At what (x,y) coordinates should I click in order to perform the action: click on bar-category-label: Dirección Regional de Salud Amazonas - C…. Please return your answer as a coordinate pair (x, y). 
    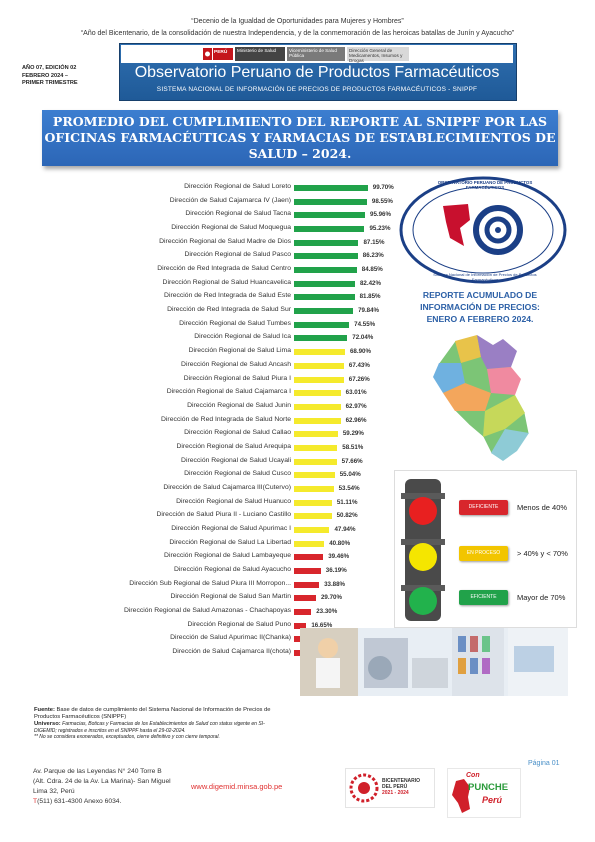
    Looking at the image, I should click on (207, 611).